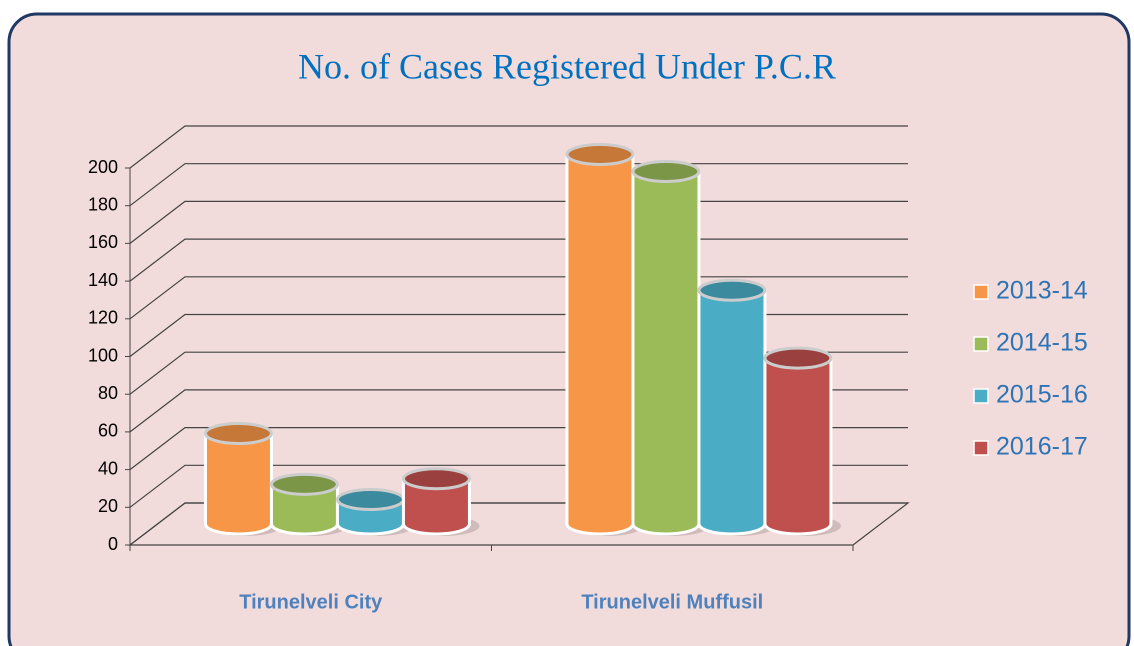  What do you see at coordinates (108, 393) in the screenshot?
I see `y-tick-label: 80` at bounding box center [108, 393].